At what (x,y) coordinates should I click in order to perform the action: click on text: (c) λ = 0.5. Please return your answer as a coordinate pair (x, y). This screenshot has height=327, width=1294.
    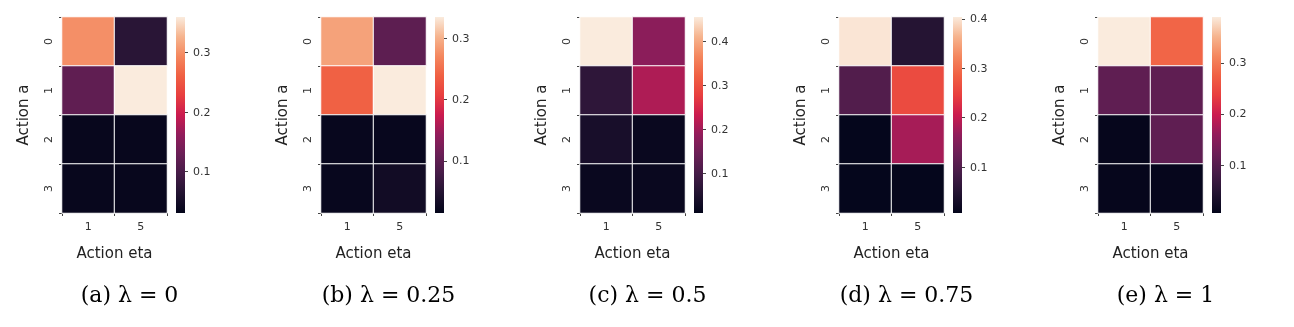
    Looking at the image, I should click on (647, 294).